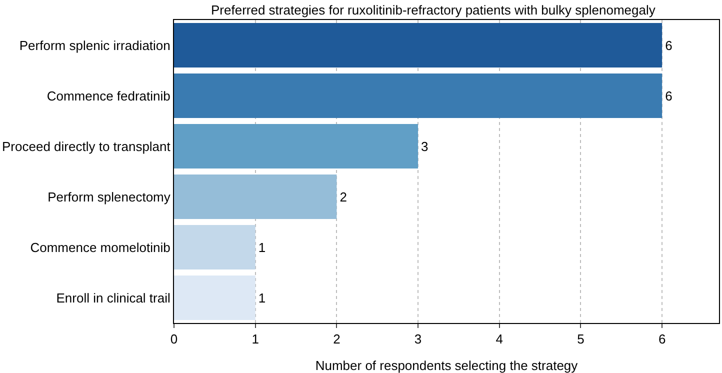 This screenshot has height=373, width=722. I want to click on x-tick-label: 4, so click(499, 339).